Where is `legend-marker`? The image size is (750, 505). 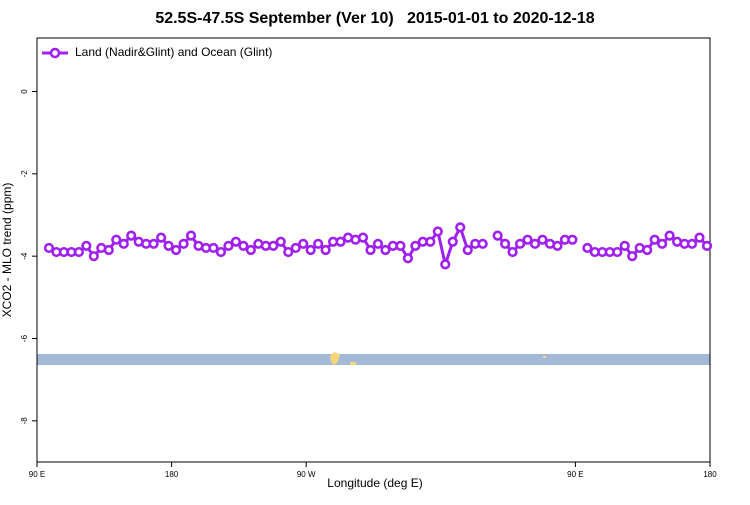
legend-marker is located at coordinates (55, 53).